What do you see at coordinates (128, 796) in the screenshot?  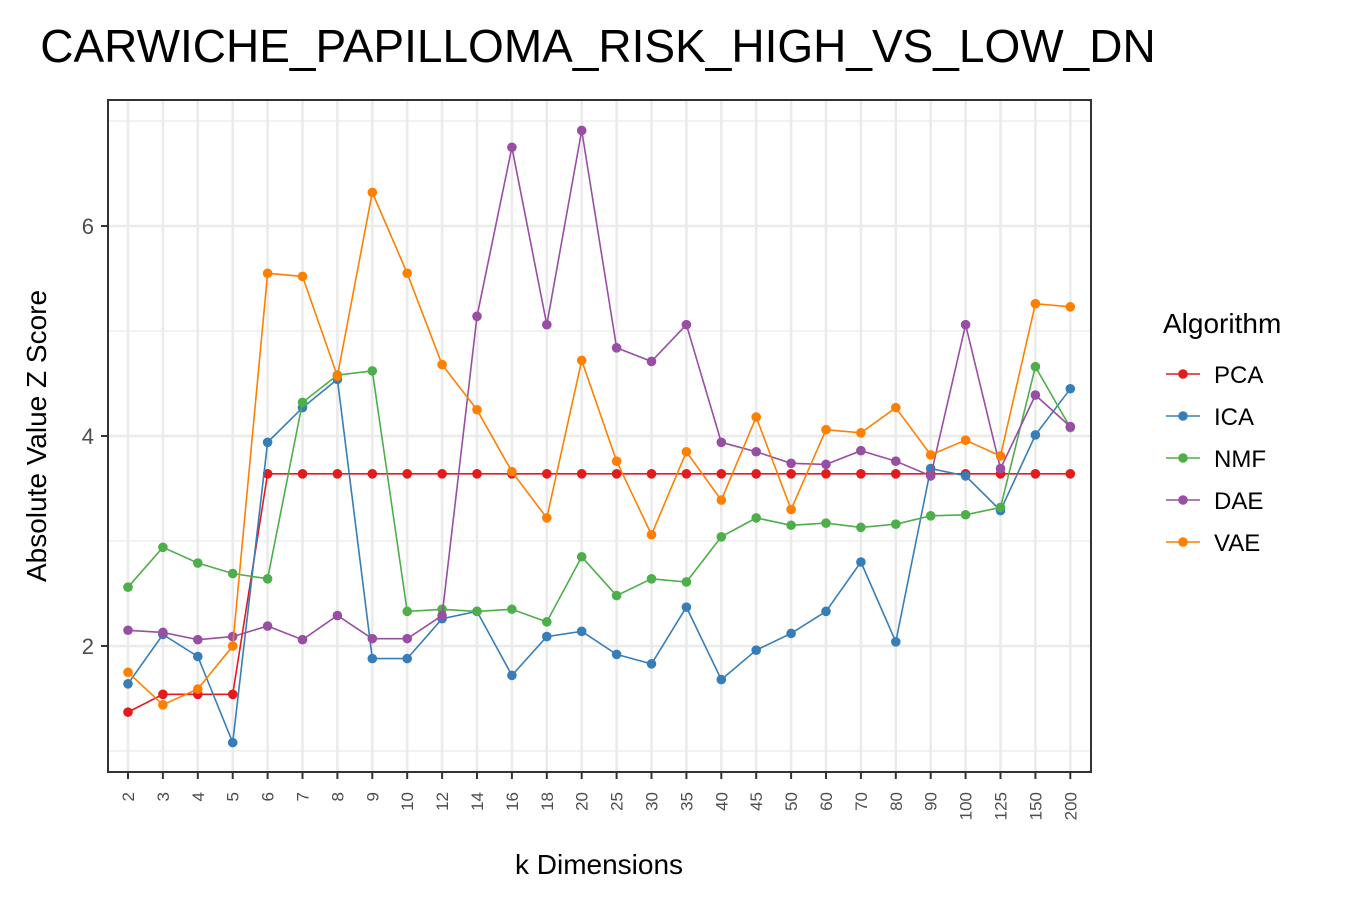 I see `x-tick-label: 2` at bounding box center [128, 796].